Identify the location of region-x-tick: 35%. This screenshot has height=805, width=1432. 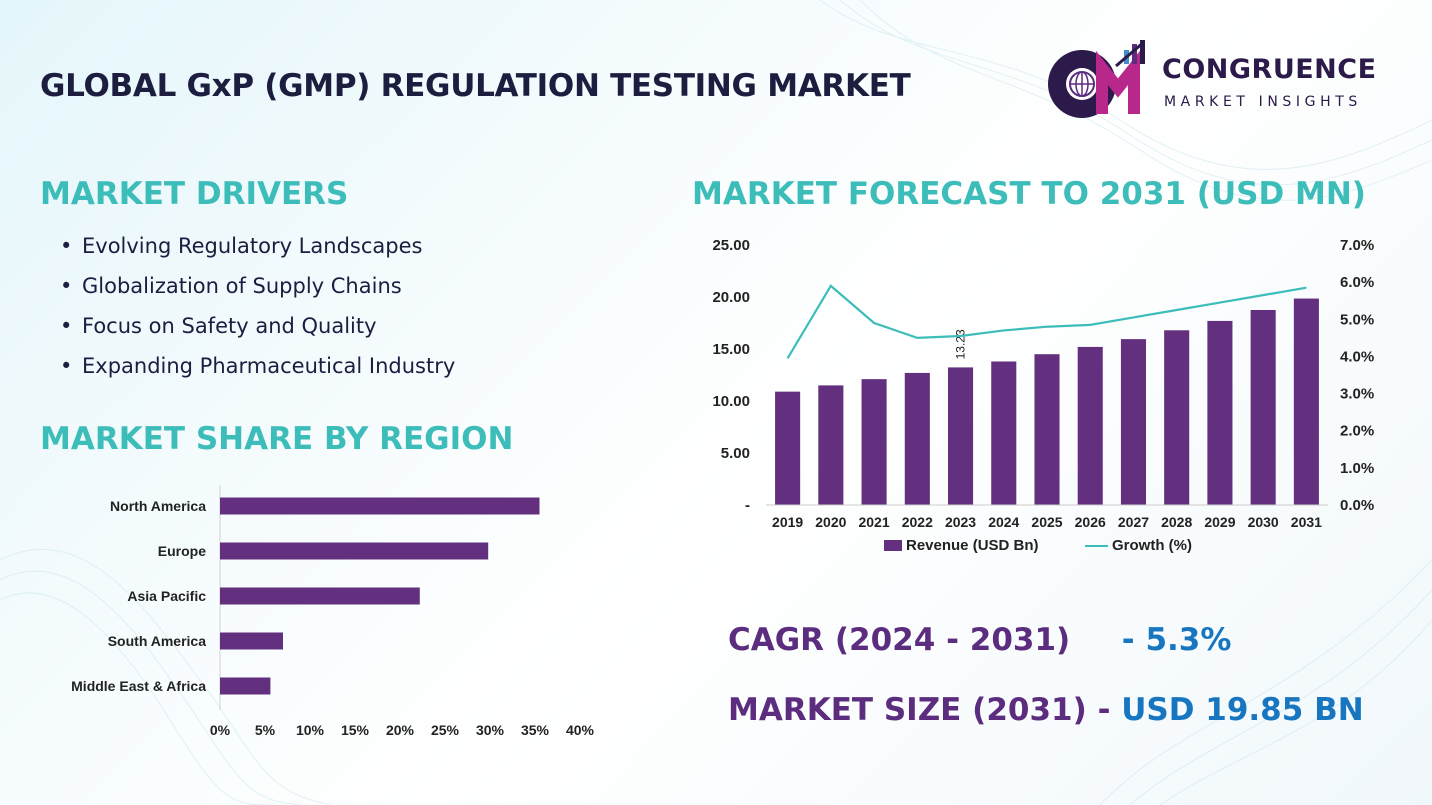
(535, 730).